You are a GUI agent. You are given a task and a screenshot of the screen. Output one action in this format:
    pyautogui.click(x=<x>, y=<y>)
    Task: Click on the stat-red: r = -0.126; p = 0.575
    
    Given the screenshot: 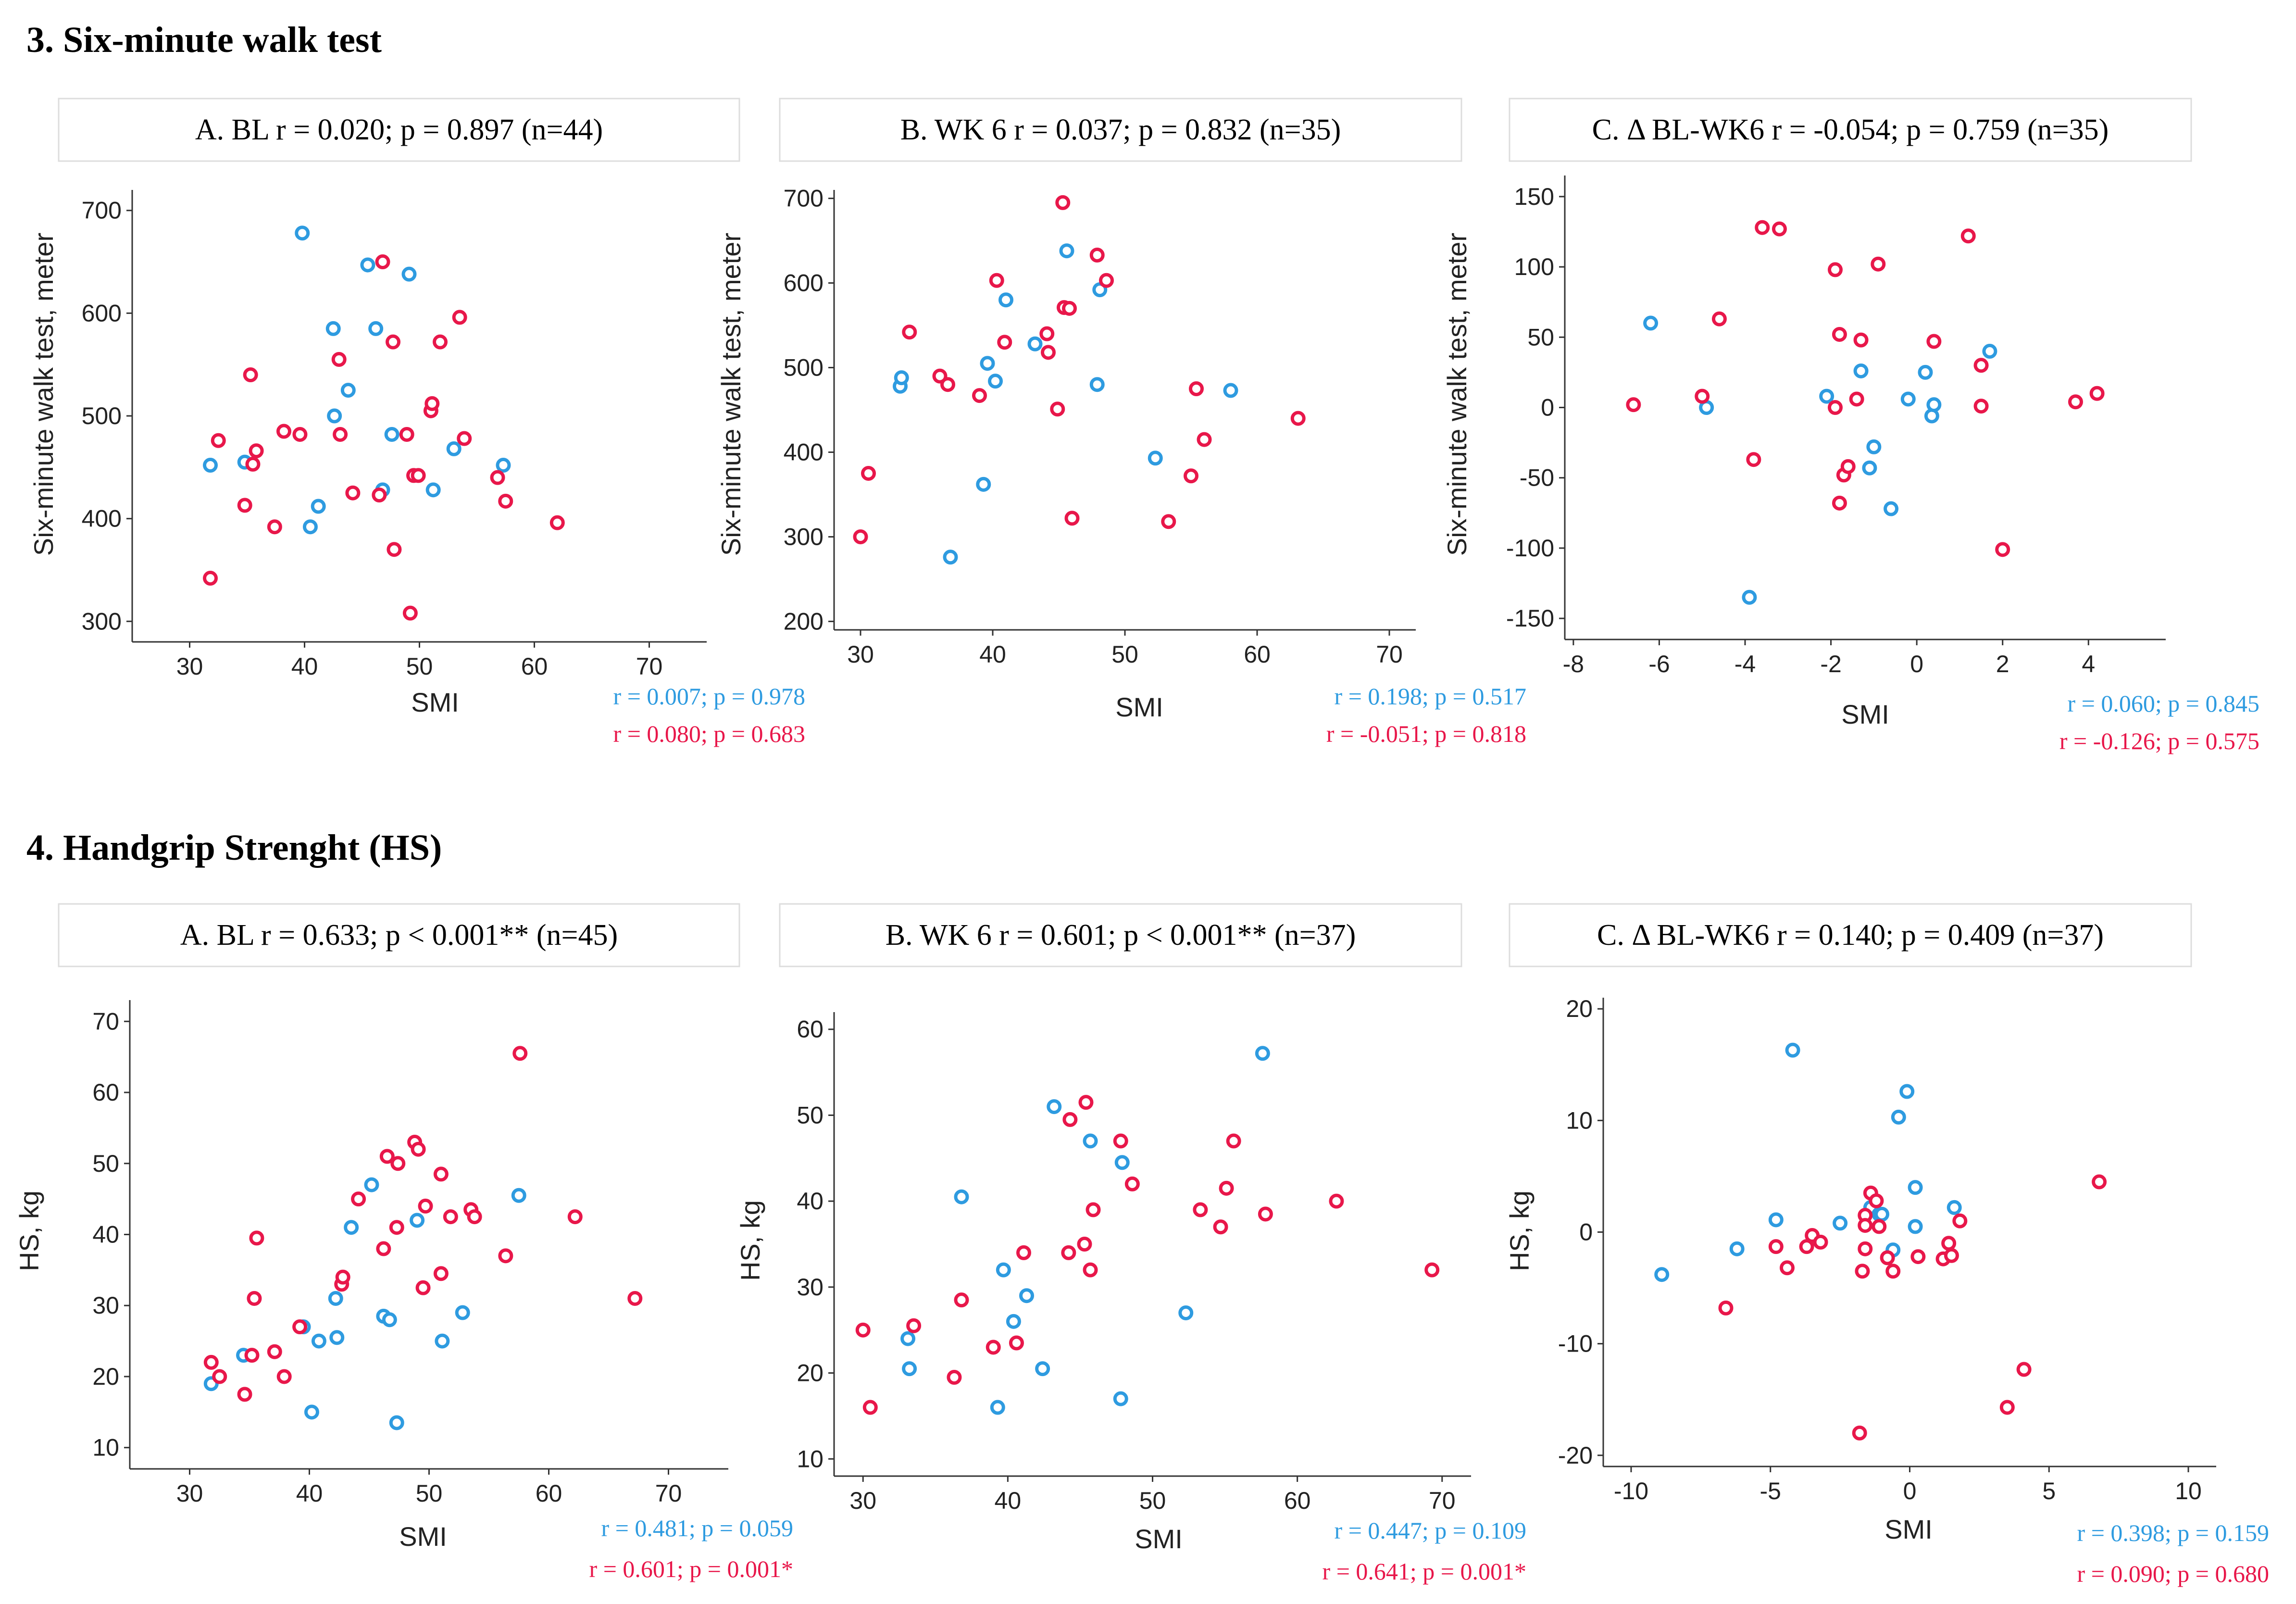 What is the action you would take?
    pyautogui.click(x=2159, y=740)
    